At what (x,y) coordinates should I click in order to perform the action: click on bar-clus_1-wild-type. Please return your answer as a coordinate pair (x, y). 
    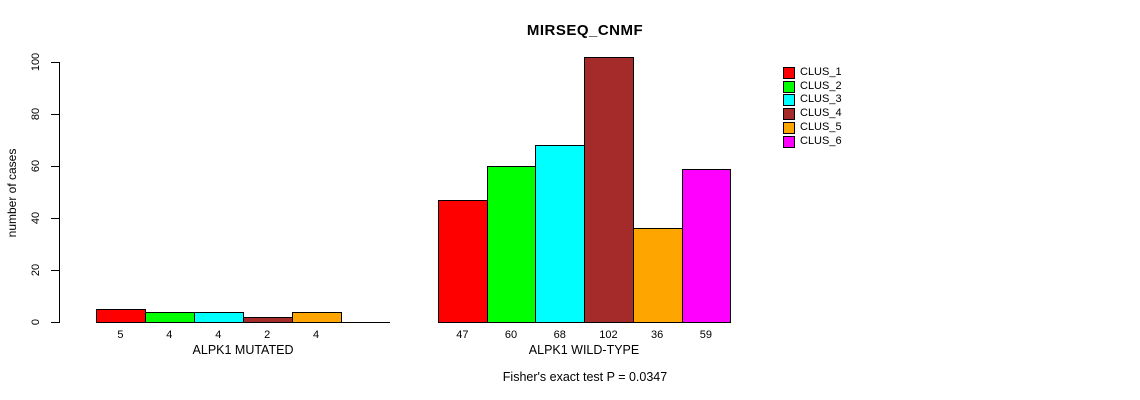
    Looking at the image, I should click on (463, 261).